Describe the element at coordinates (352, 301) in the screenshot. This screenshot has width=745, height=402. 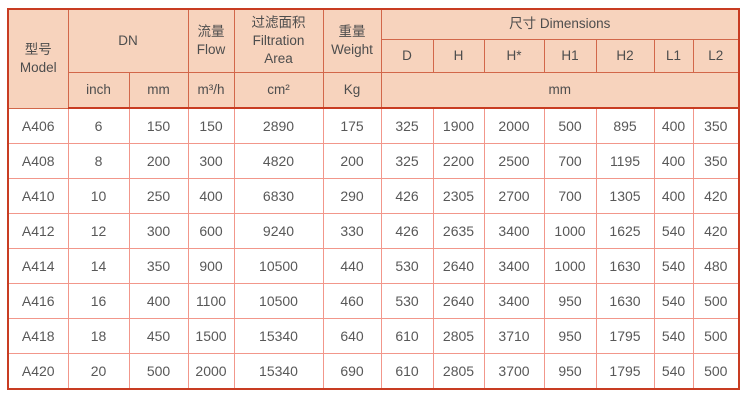
I see `value-cell: 460` at that location.